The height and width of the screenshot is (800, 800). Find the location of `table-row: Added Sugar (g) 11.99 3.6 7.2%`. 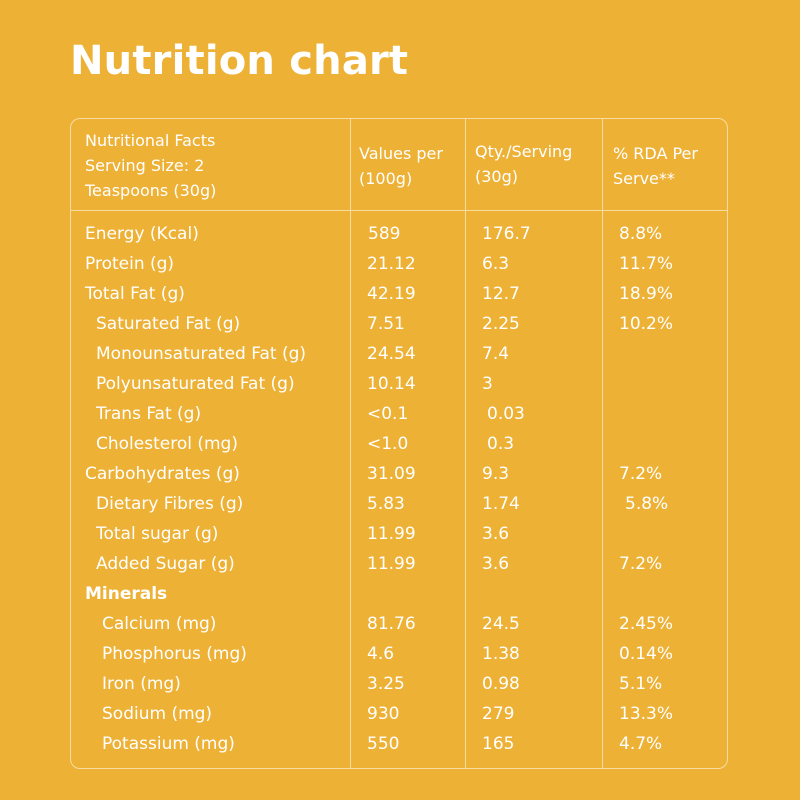

table-row: Added Sugar (g) 11.99 3.6 7.2% is located at coordinates (399, 564).